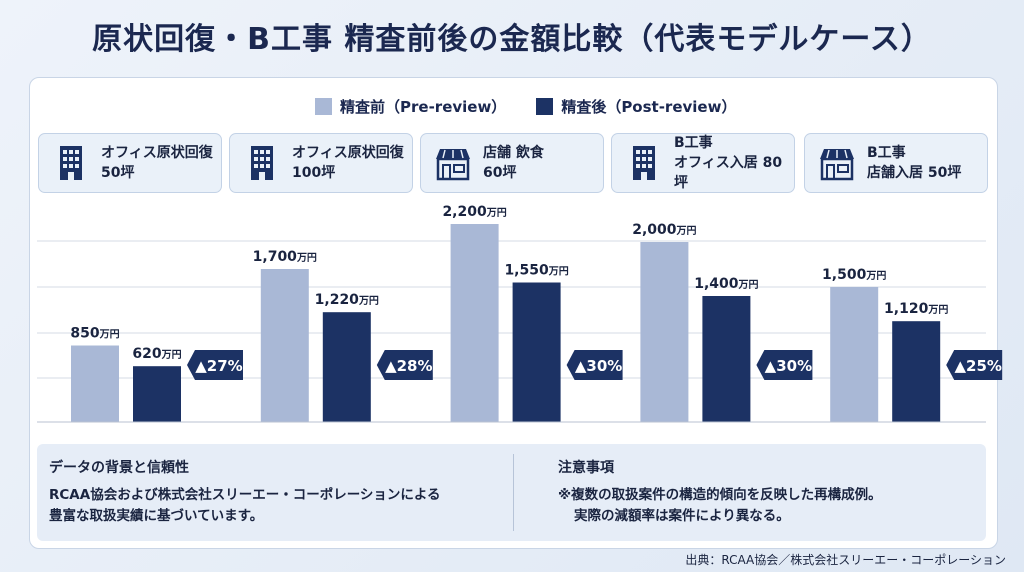 The width and height of the screenshot is (1024, 572). What do you see at coordinates (977, 366) in the screenshot?
I see `reduction-label: ▲25%` at bounding box center [977, 366].